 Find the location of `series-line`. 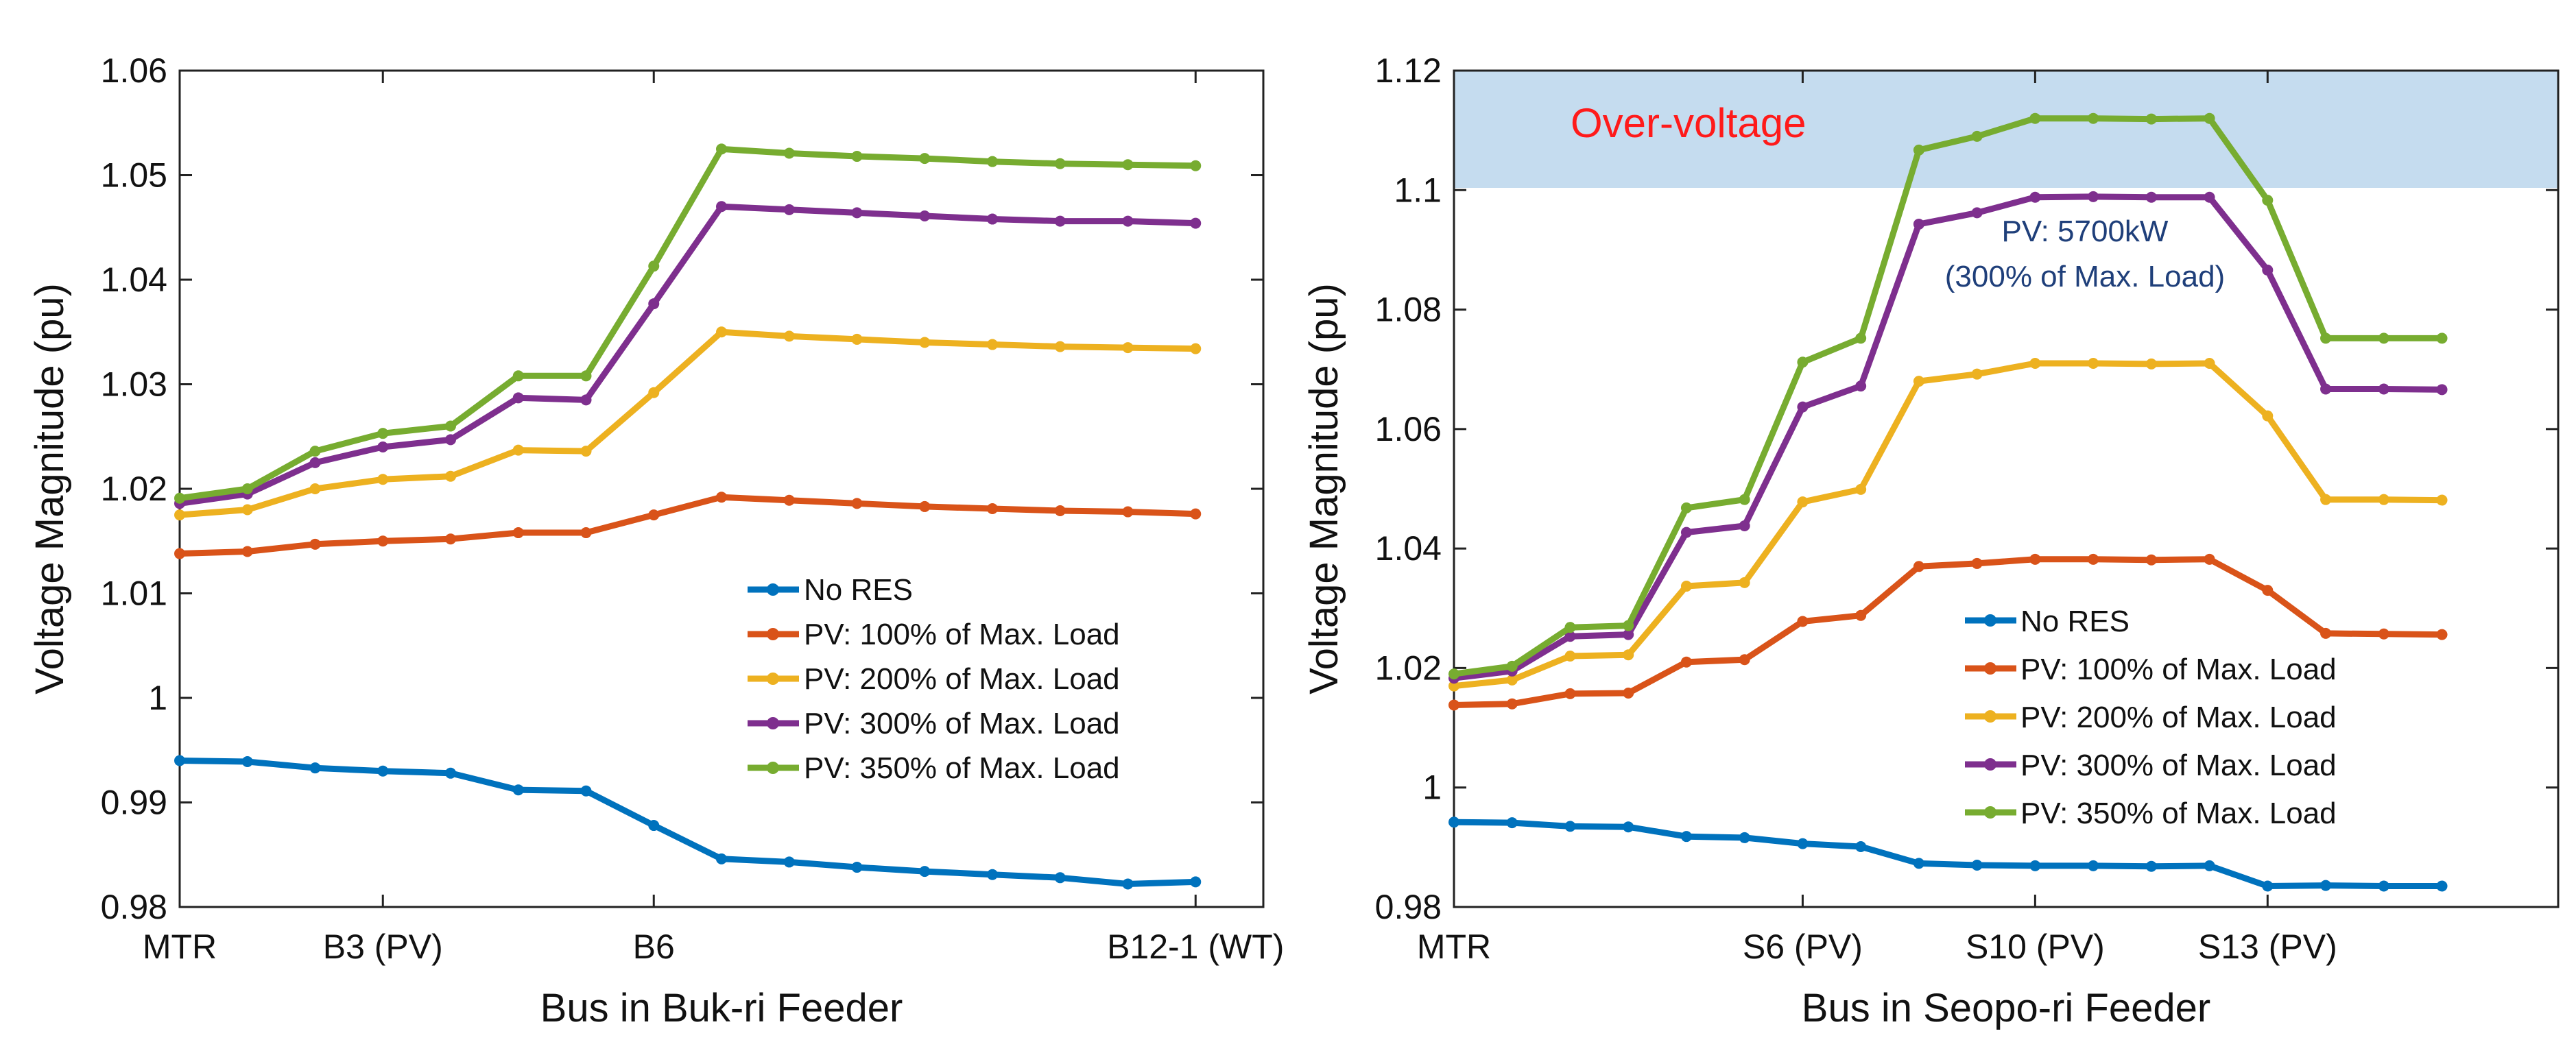

series-line is located at coordinates (687, 323).